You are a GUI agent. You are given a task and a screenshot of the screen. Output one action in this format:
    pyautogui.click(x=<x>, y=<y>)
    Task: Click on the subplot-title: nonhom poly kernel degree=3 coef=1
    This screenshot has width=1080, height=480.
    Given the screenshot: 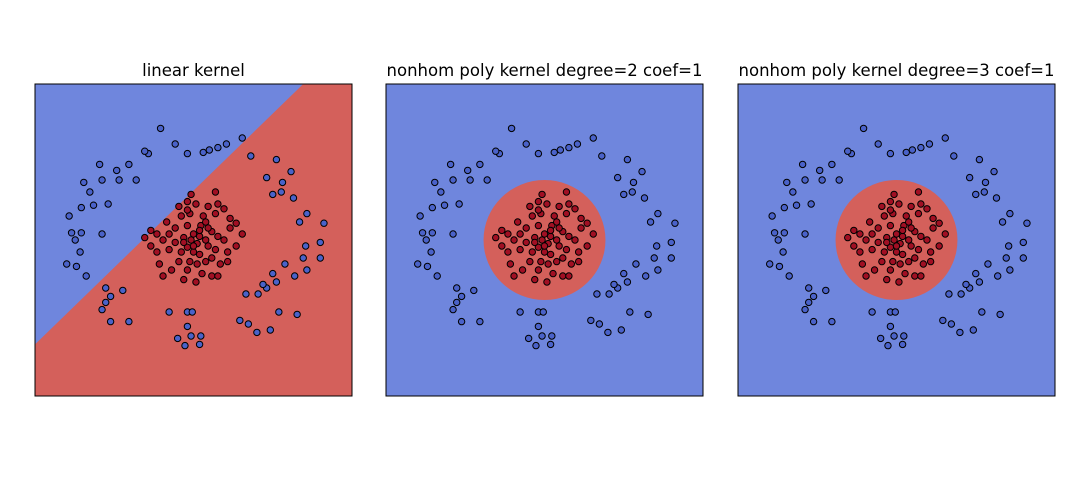 What is the action you would take?
    pyautogui.click(x=897, y=70)
    